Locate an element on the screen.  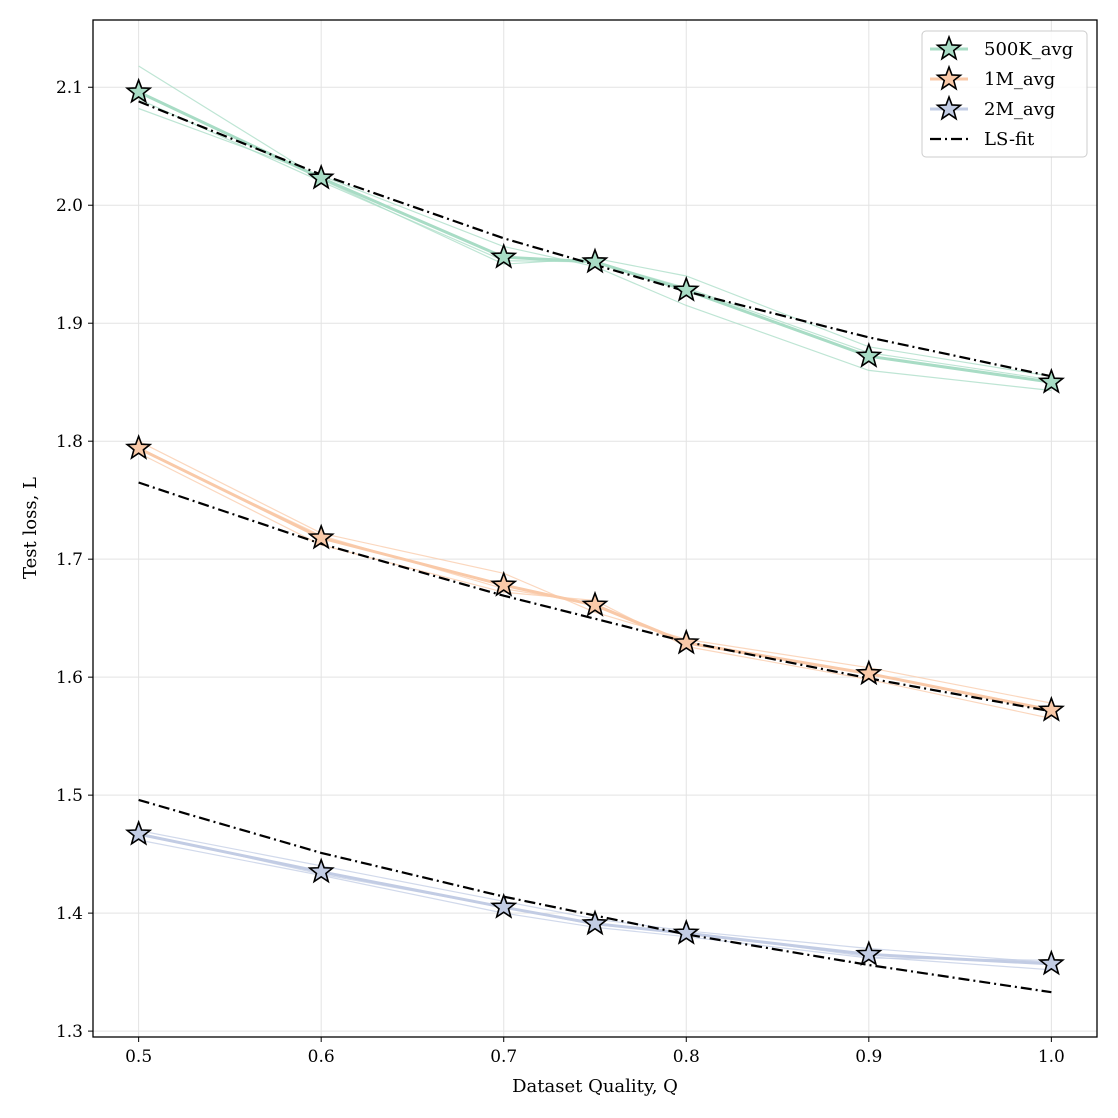
y-tick-label-7: 2.0 is located at coordinates (69, 206).